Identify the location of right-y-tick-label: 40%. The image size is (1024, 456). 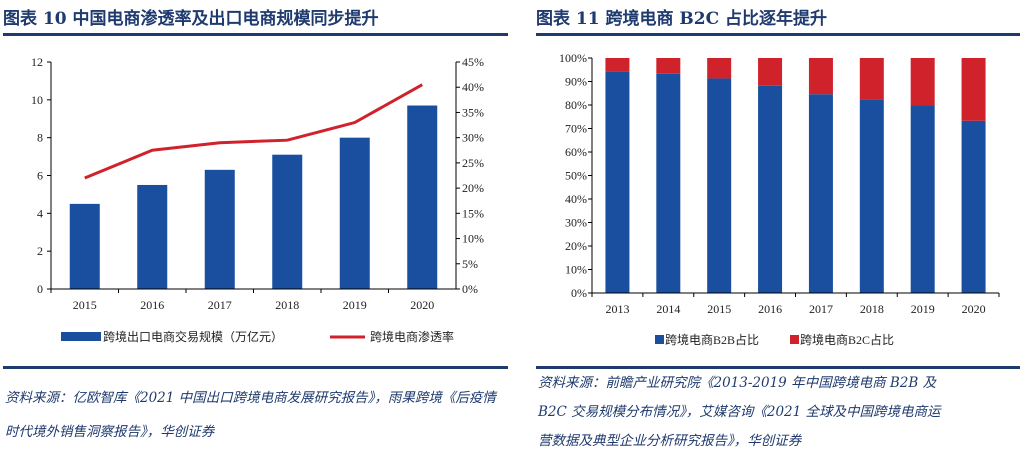
(473, 87).